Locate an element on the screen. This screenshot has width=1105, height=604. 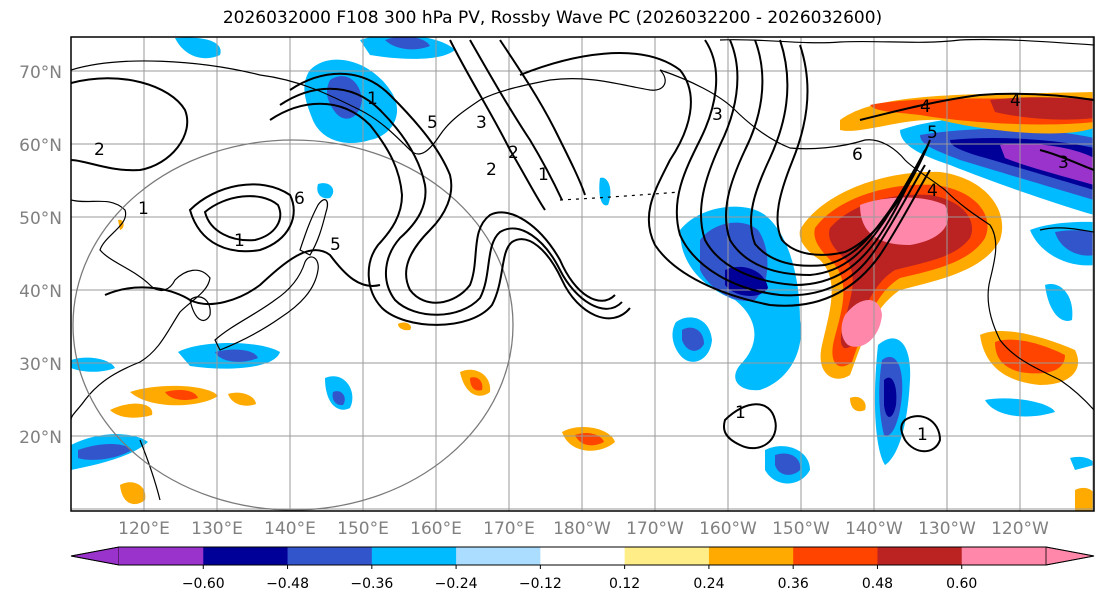
longitude-label: 150°W is located at coordinates (801, 529).